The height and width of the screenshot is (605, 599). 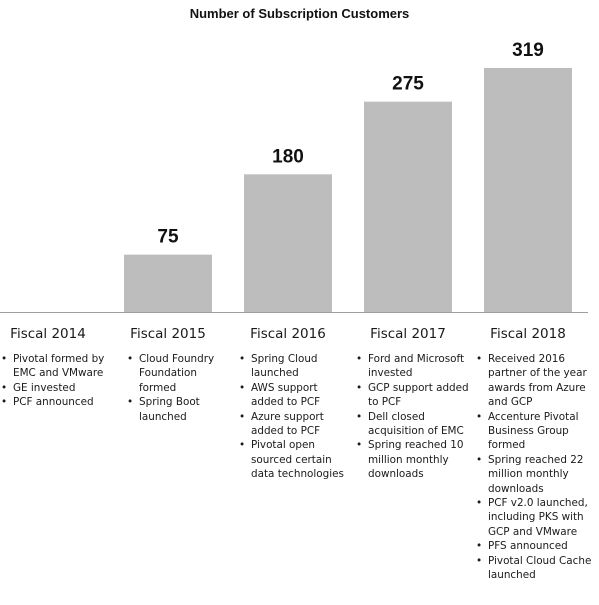 I want to click on milestone-item: Pivotal Cloud Cache launched, so click(x=534, y=568).